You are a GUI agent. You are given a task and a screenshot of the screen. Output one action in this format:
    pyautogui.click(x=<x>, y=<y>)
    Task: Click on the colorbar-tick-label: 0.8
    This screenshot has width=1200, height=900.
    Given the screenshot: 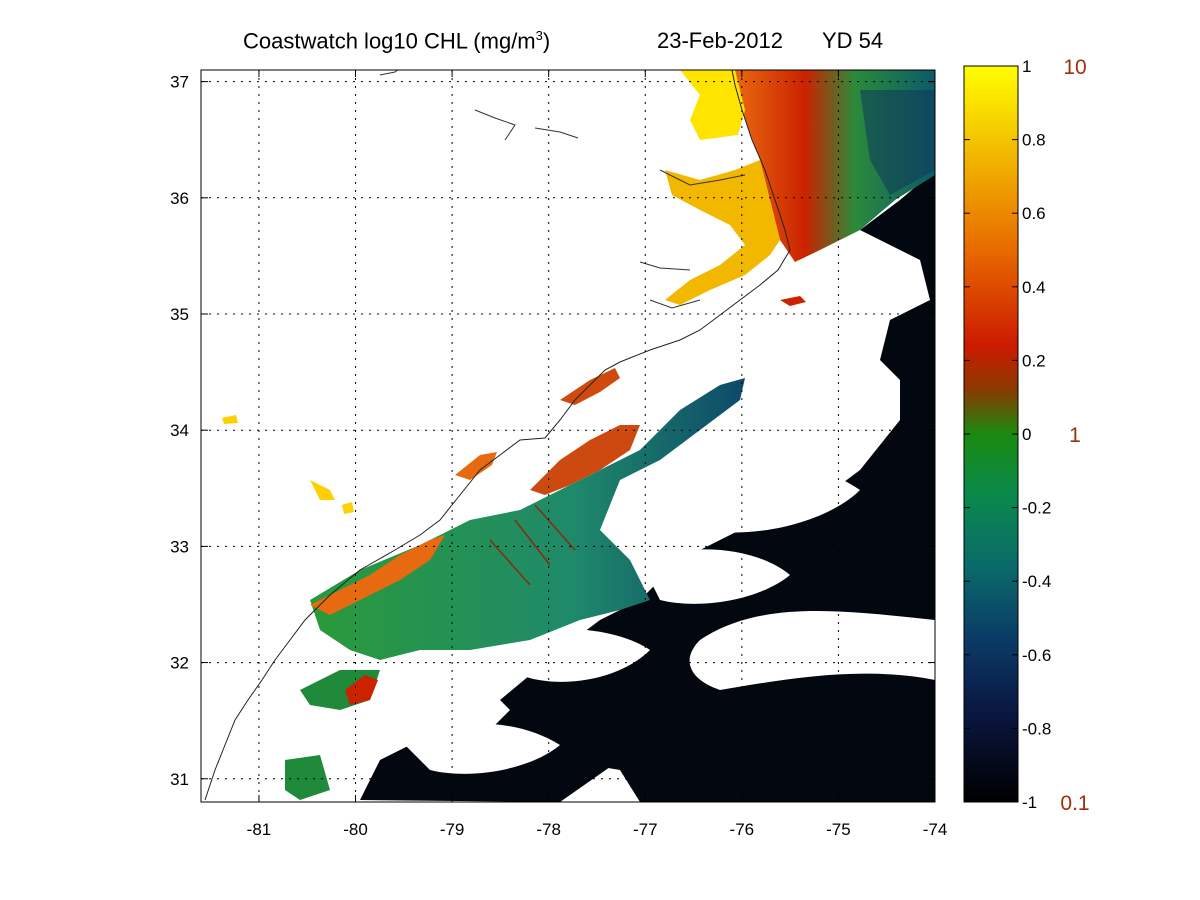 What is the action you would take?
    pyautogui.click(x=1034, y=140)
    